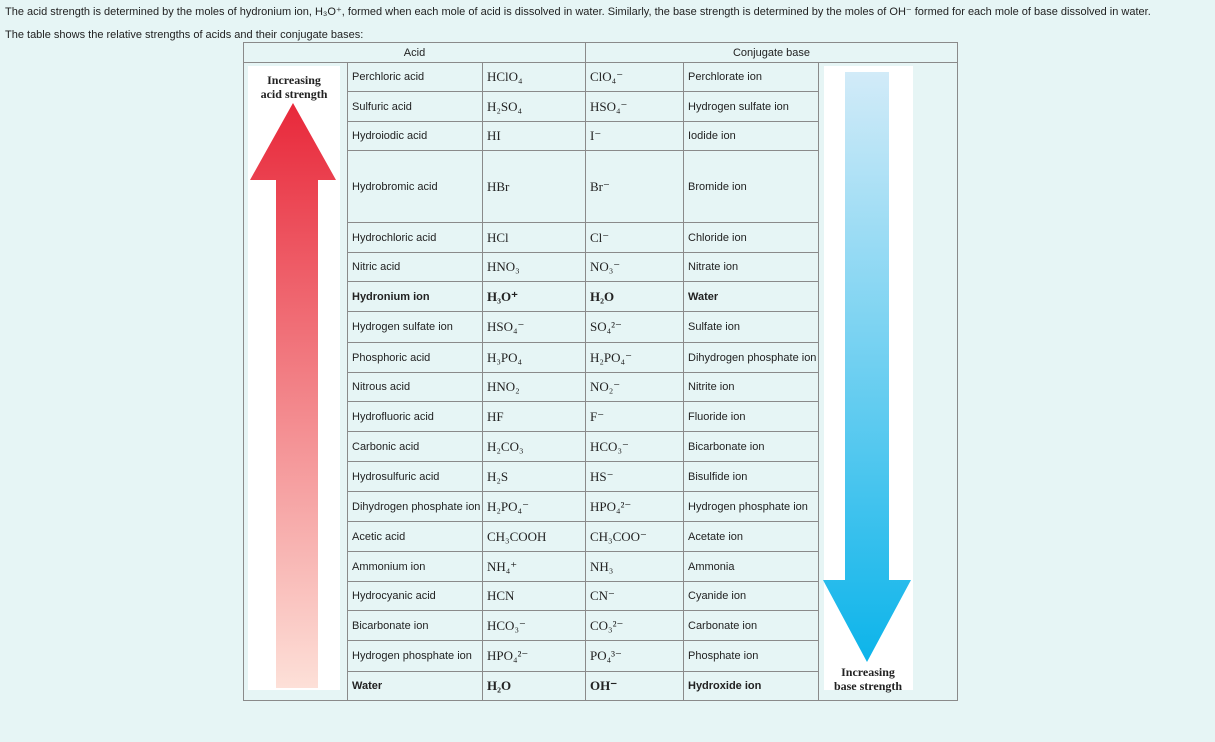 The image size is (1215, 742). What do you see at coordinates (415, 446) in the screenshot?
I see `name-cell: Carbonic acid` at bounding box center [415, 446].